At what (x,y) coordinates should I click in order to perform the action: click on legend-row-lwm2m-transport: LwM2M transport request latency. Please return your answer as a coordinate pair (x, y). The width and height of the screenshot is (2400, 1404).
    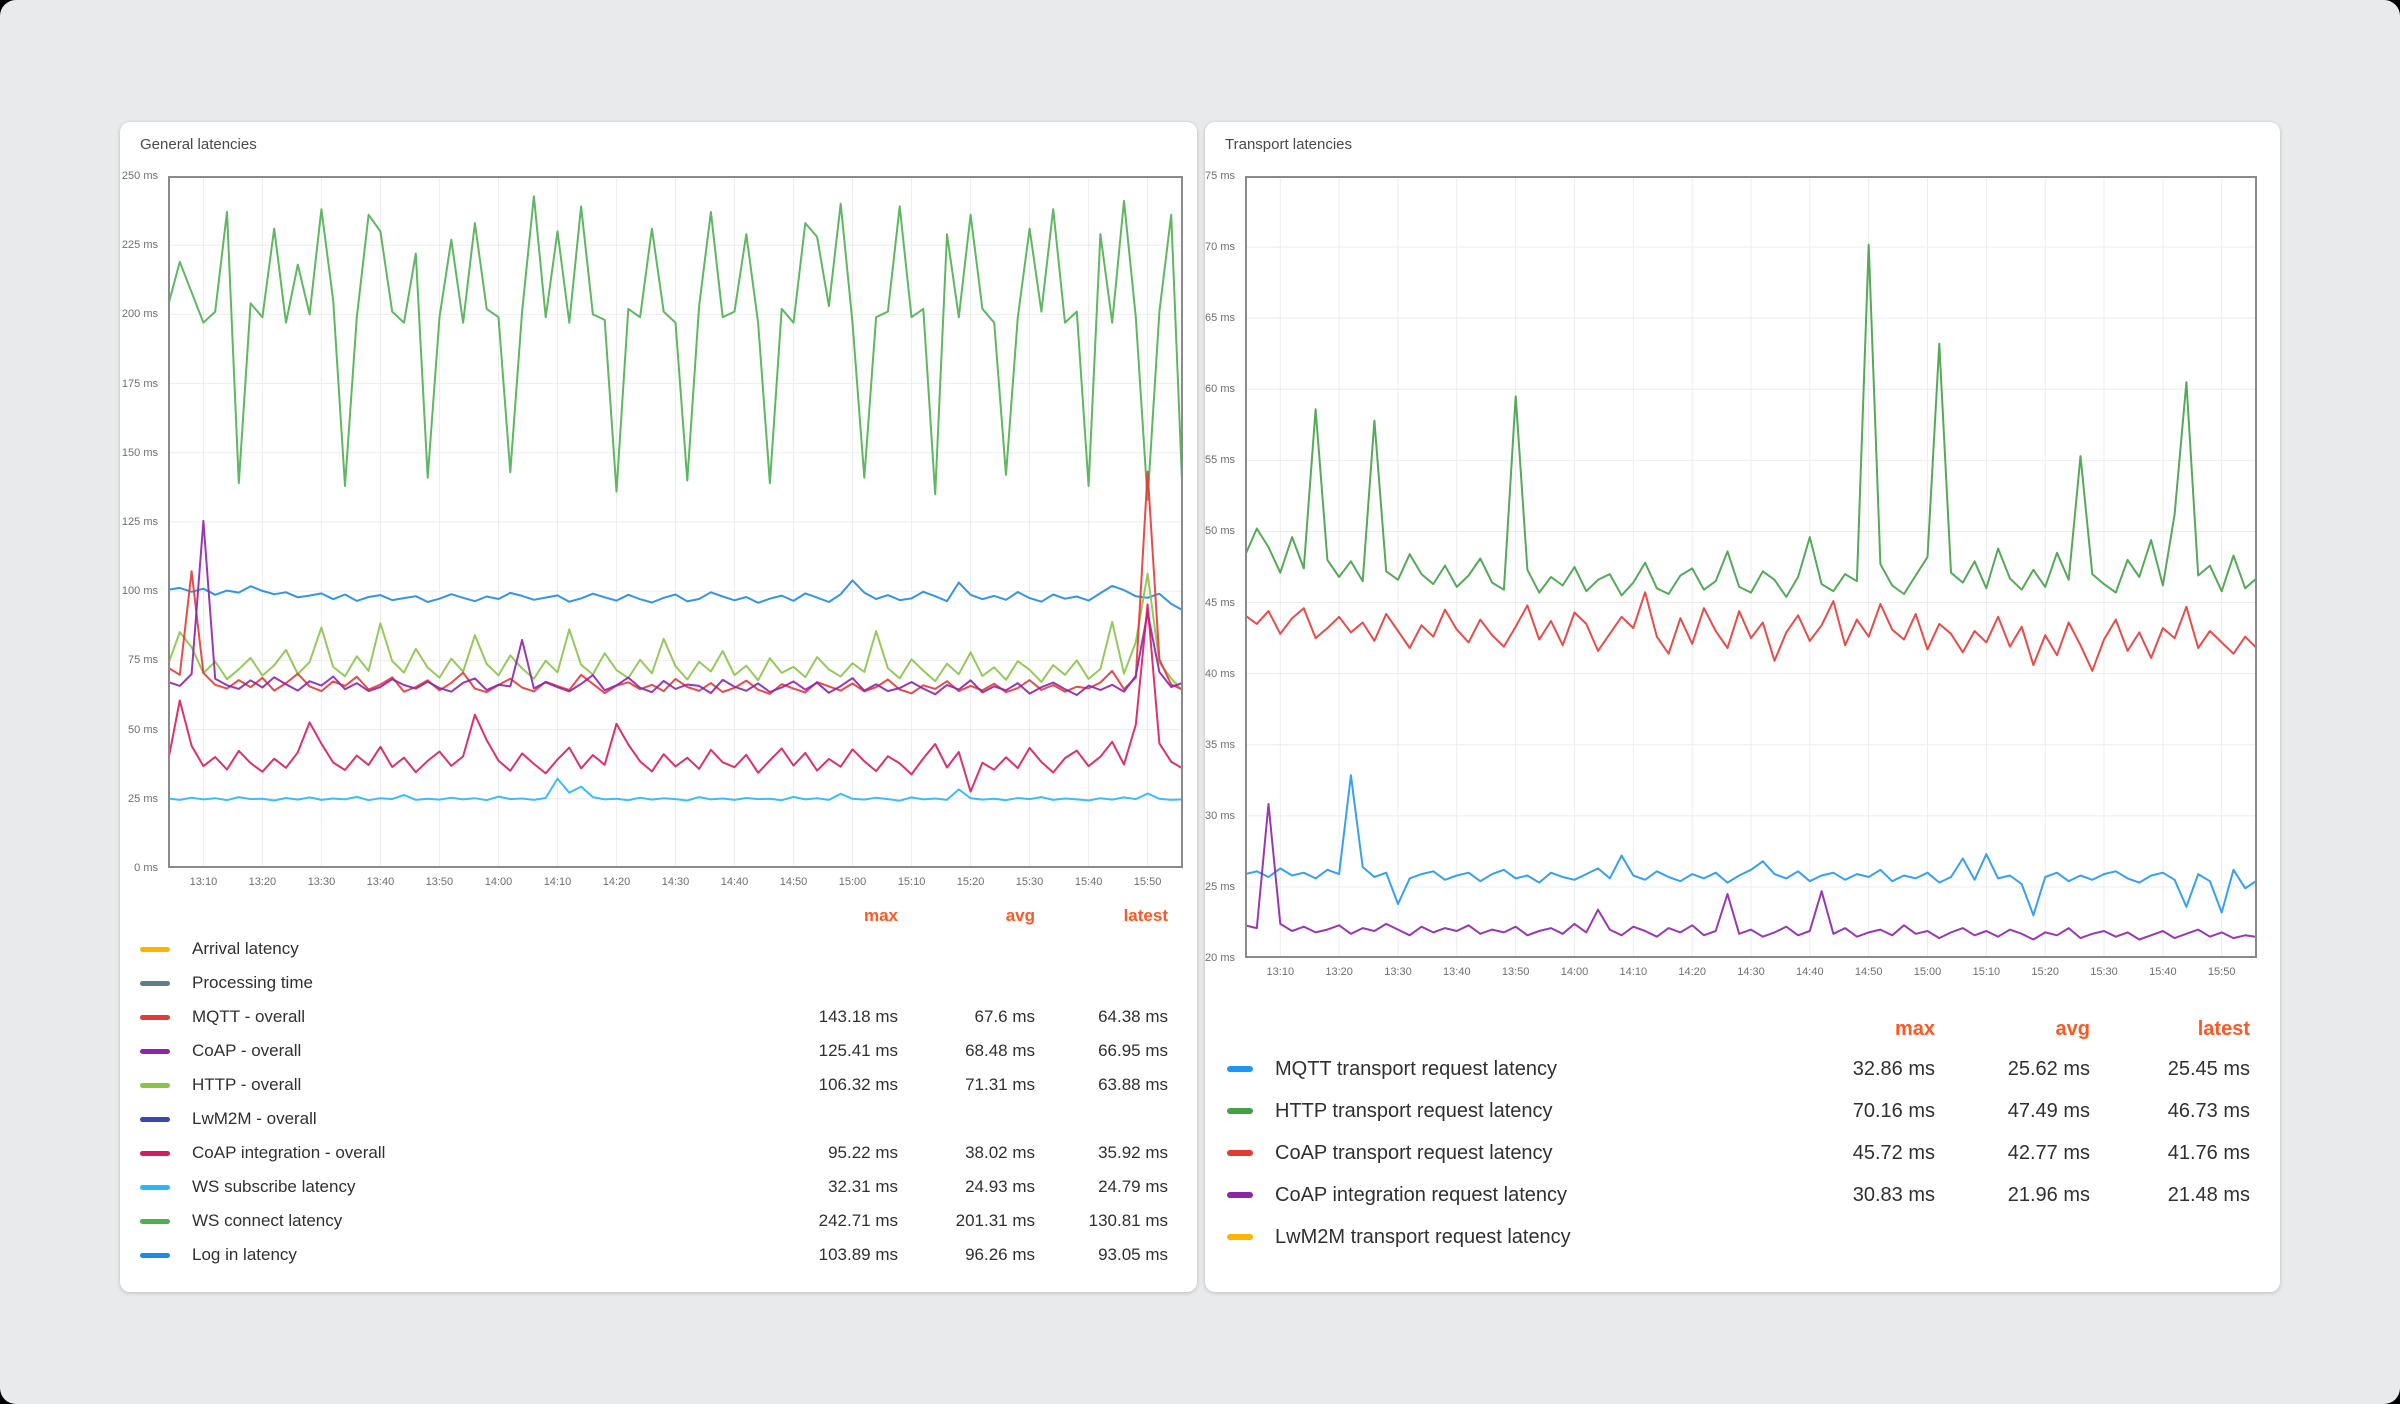
    Looking at the image, I should click on (1753, 1237).